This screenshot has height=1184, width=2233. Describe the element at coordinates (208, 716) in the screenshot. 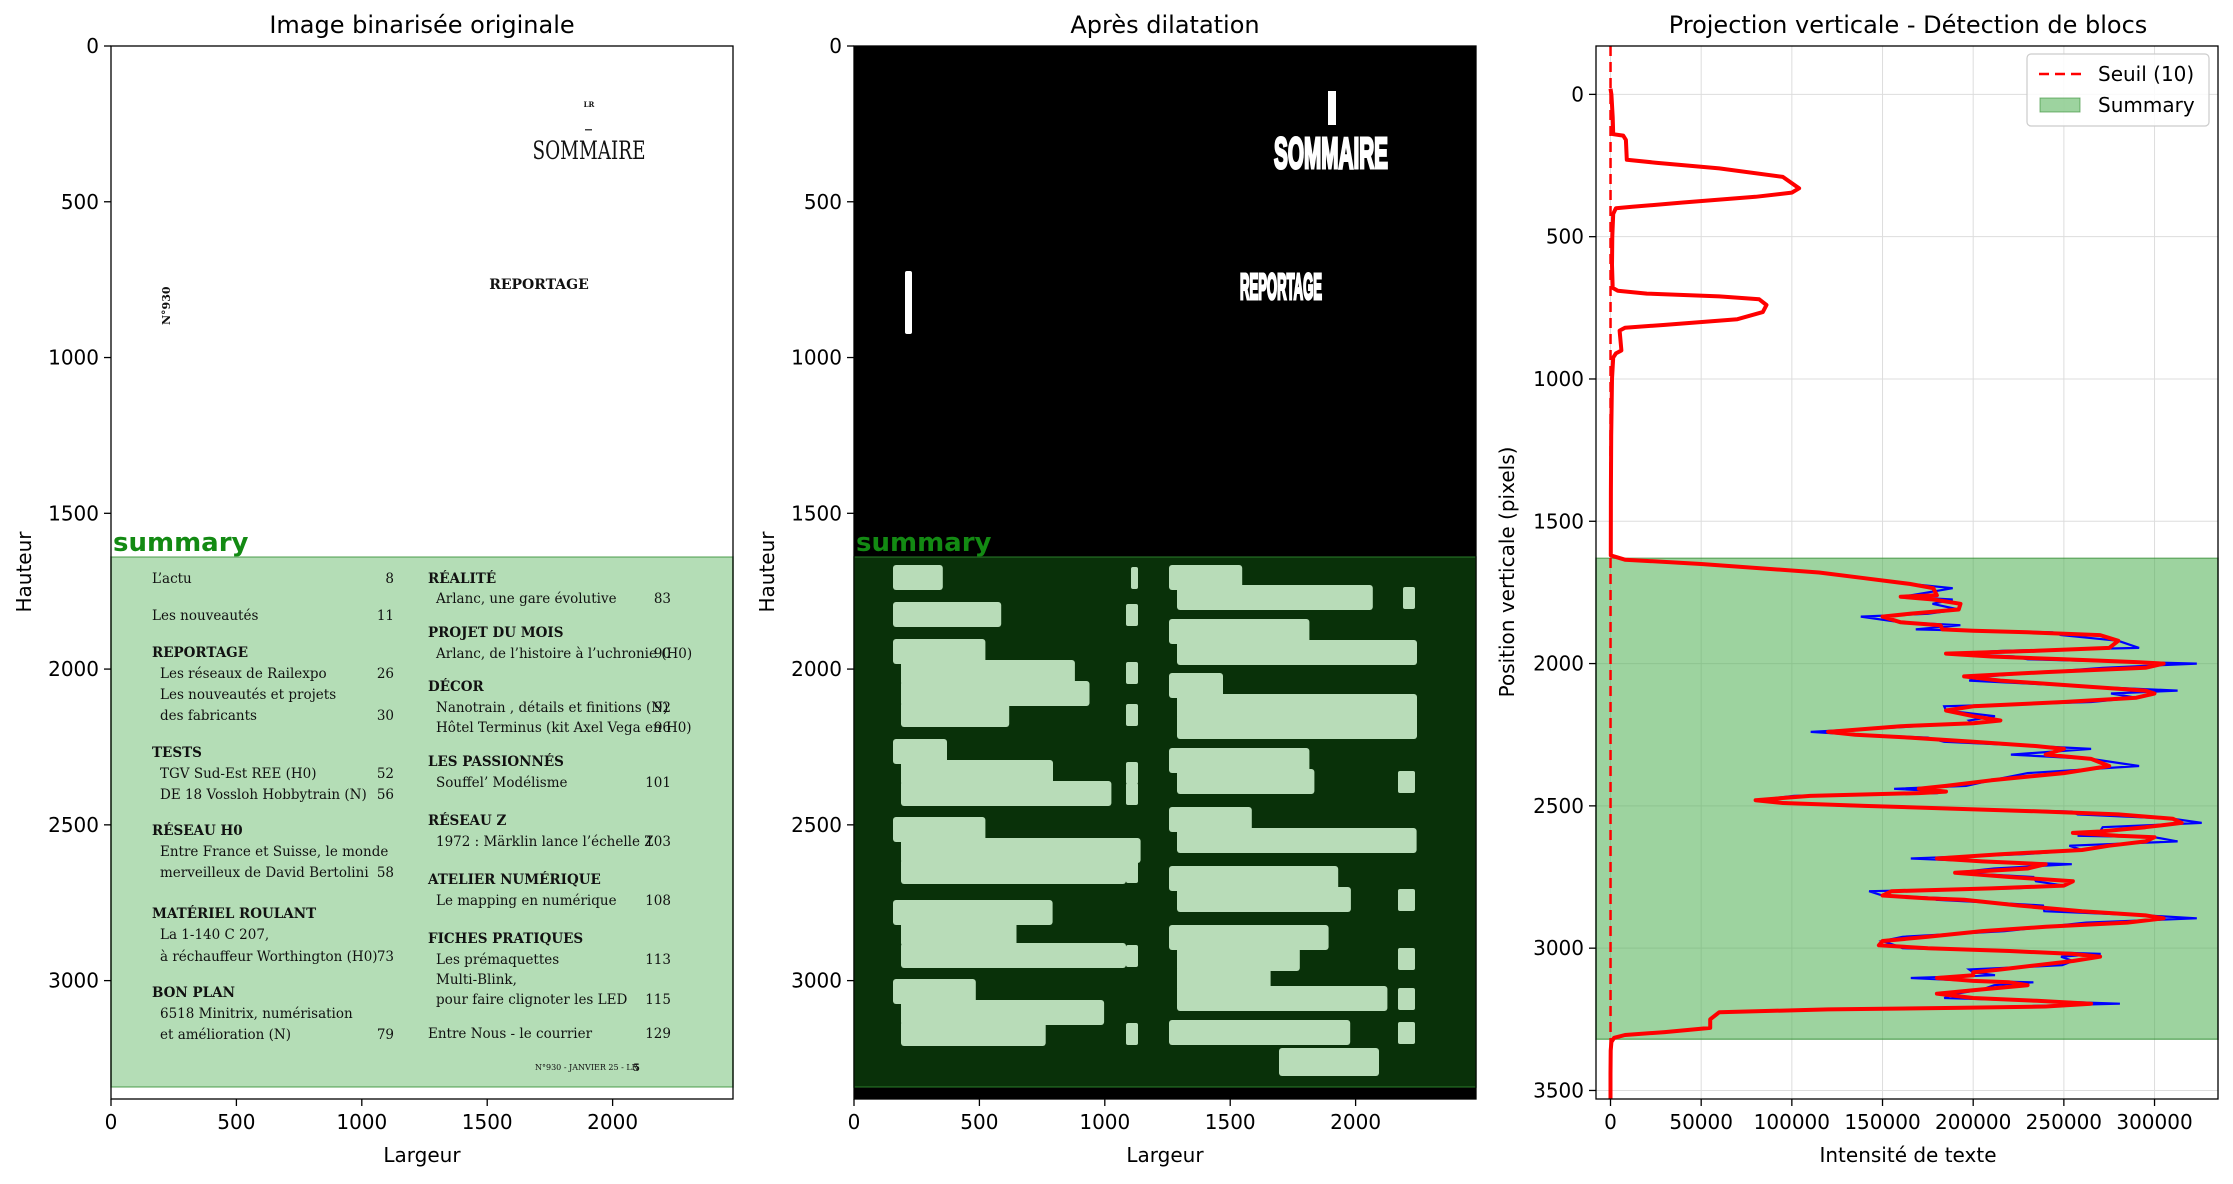

I see `toc-left-entry: des fabricants` at that location.